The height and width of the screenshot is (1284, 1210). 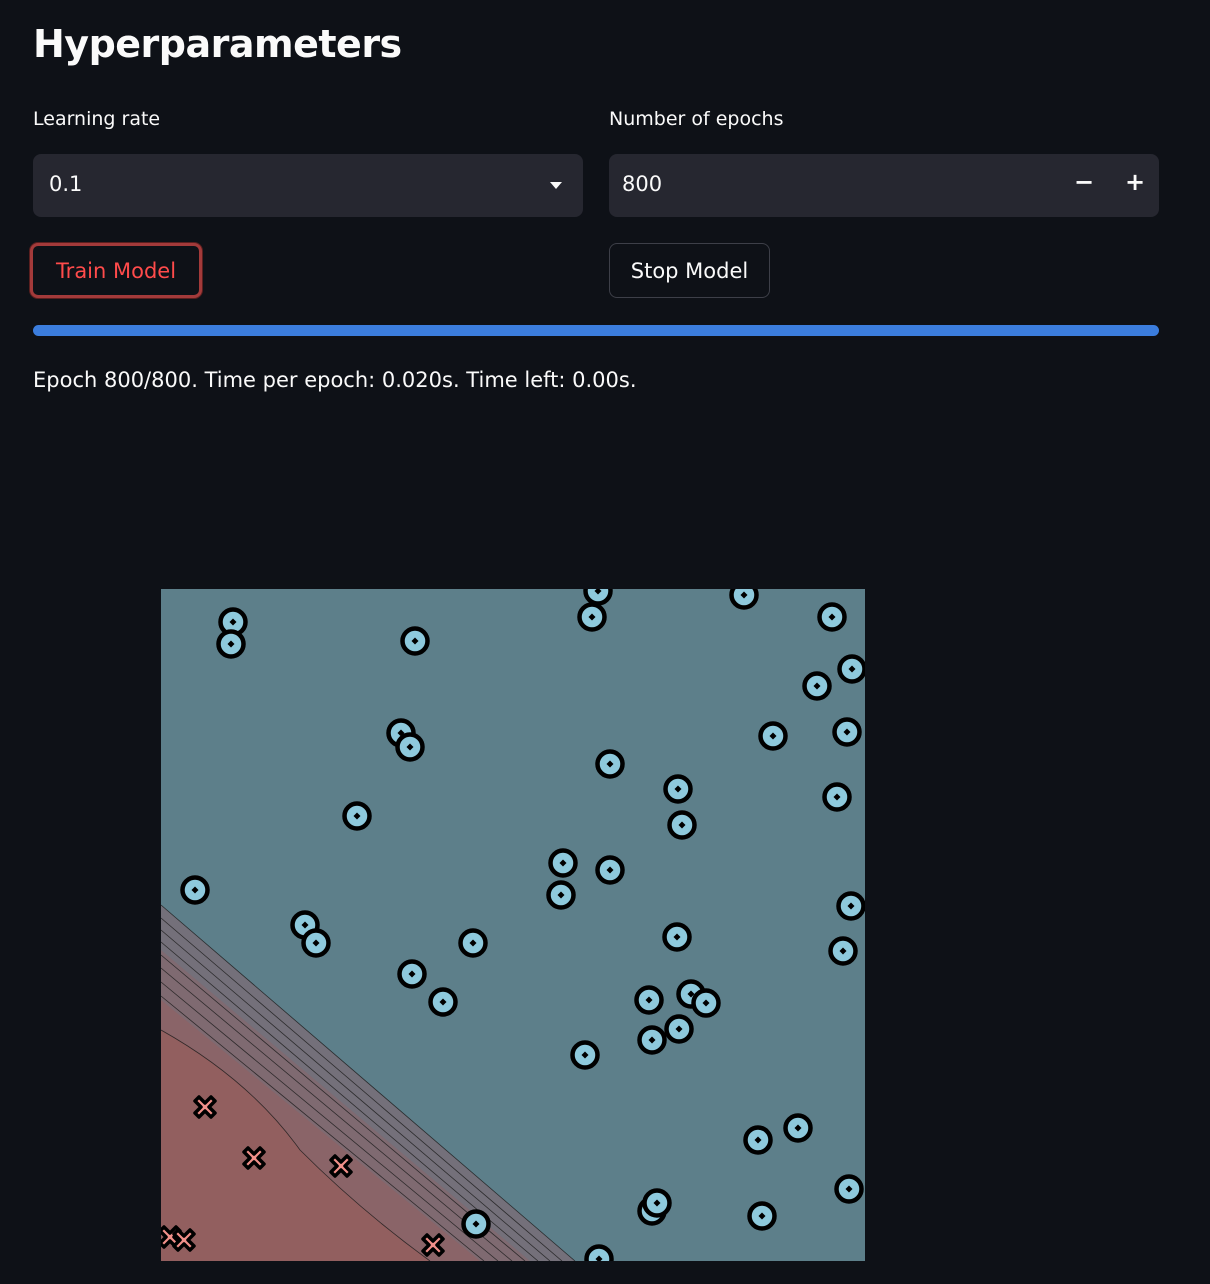 I want to click on field-label: Learning rate, so click(x=97, y=119).